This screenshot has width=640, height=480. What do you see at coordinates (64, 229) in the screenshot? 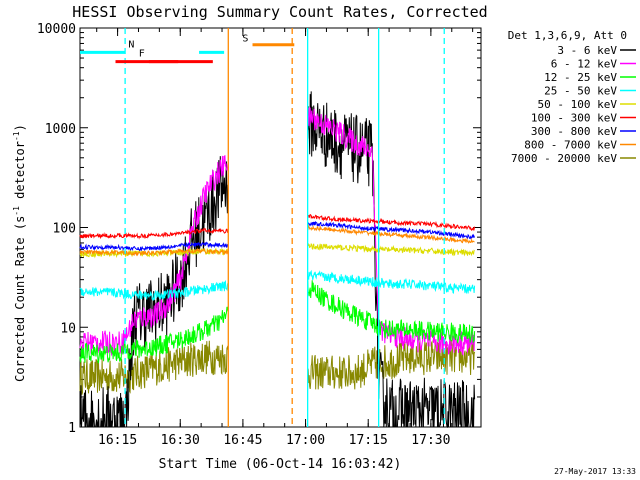
I see `y-tick-label: 100` at bounding box center [64, 229].